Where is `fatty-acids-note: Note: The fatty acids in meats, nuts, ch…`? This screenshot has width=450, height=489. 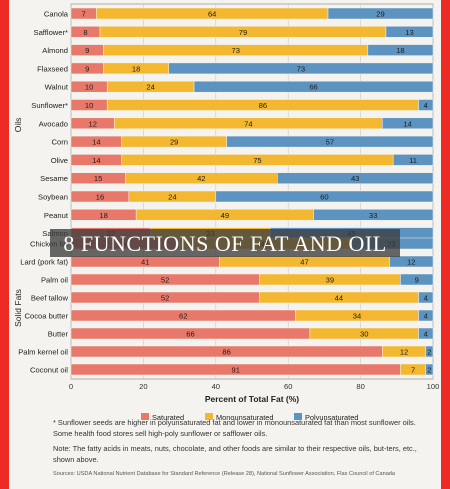
fatty-acids-note: Note: The fatty acids in meats, nuts, ch… is located at coordinates (235, 454).